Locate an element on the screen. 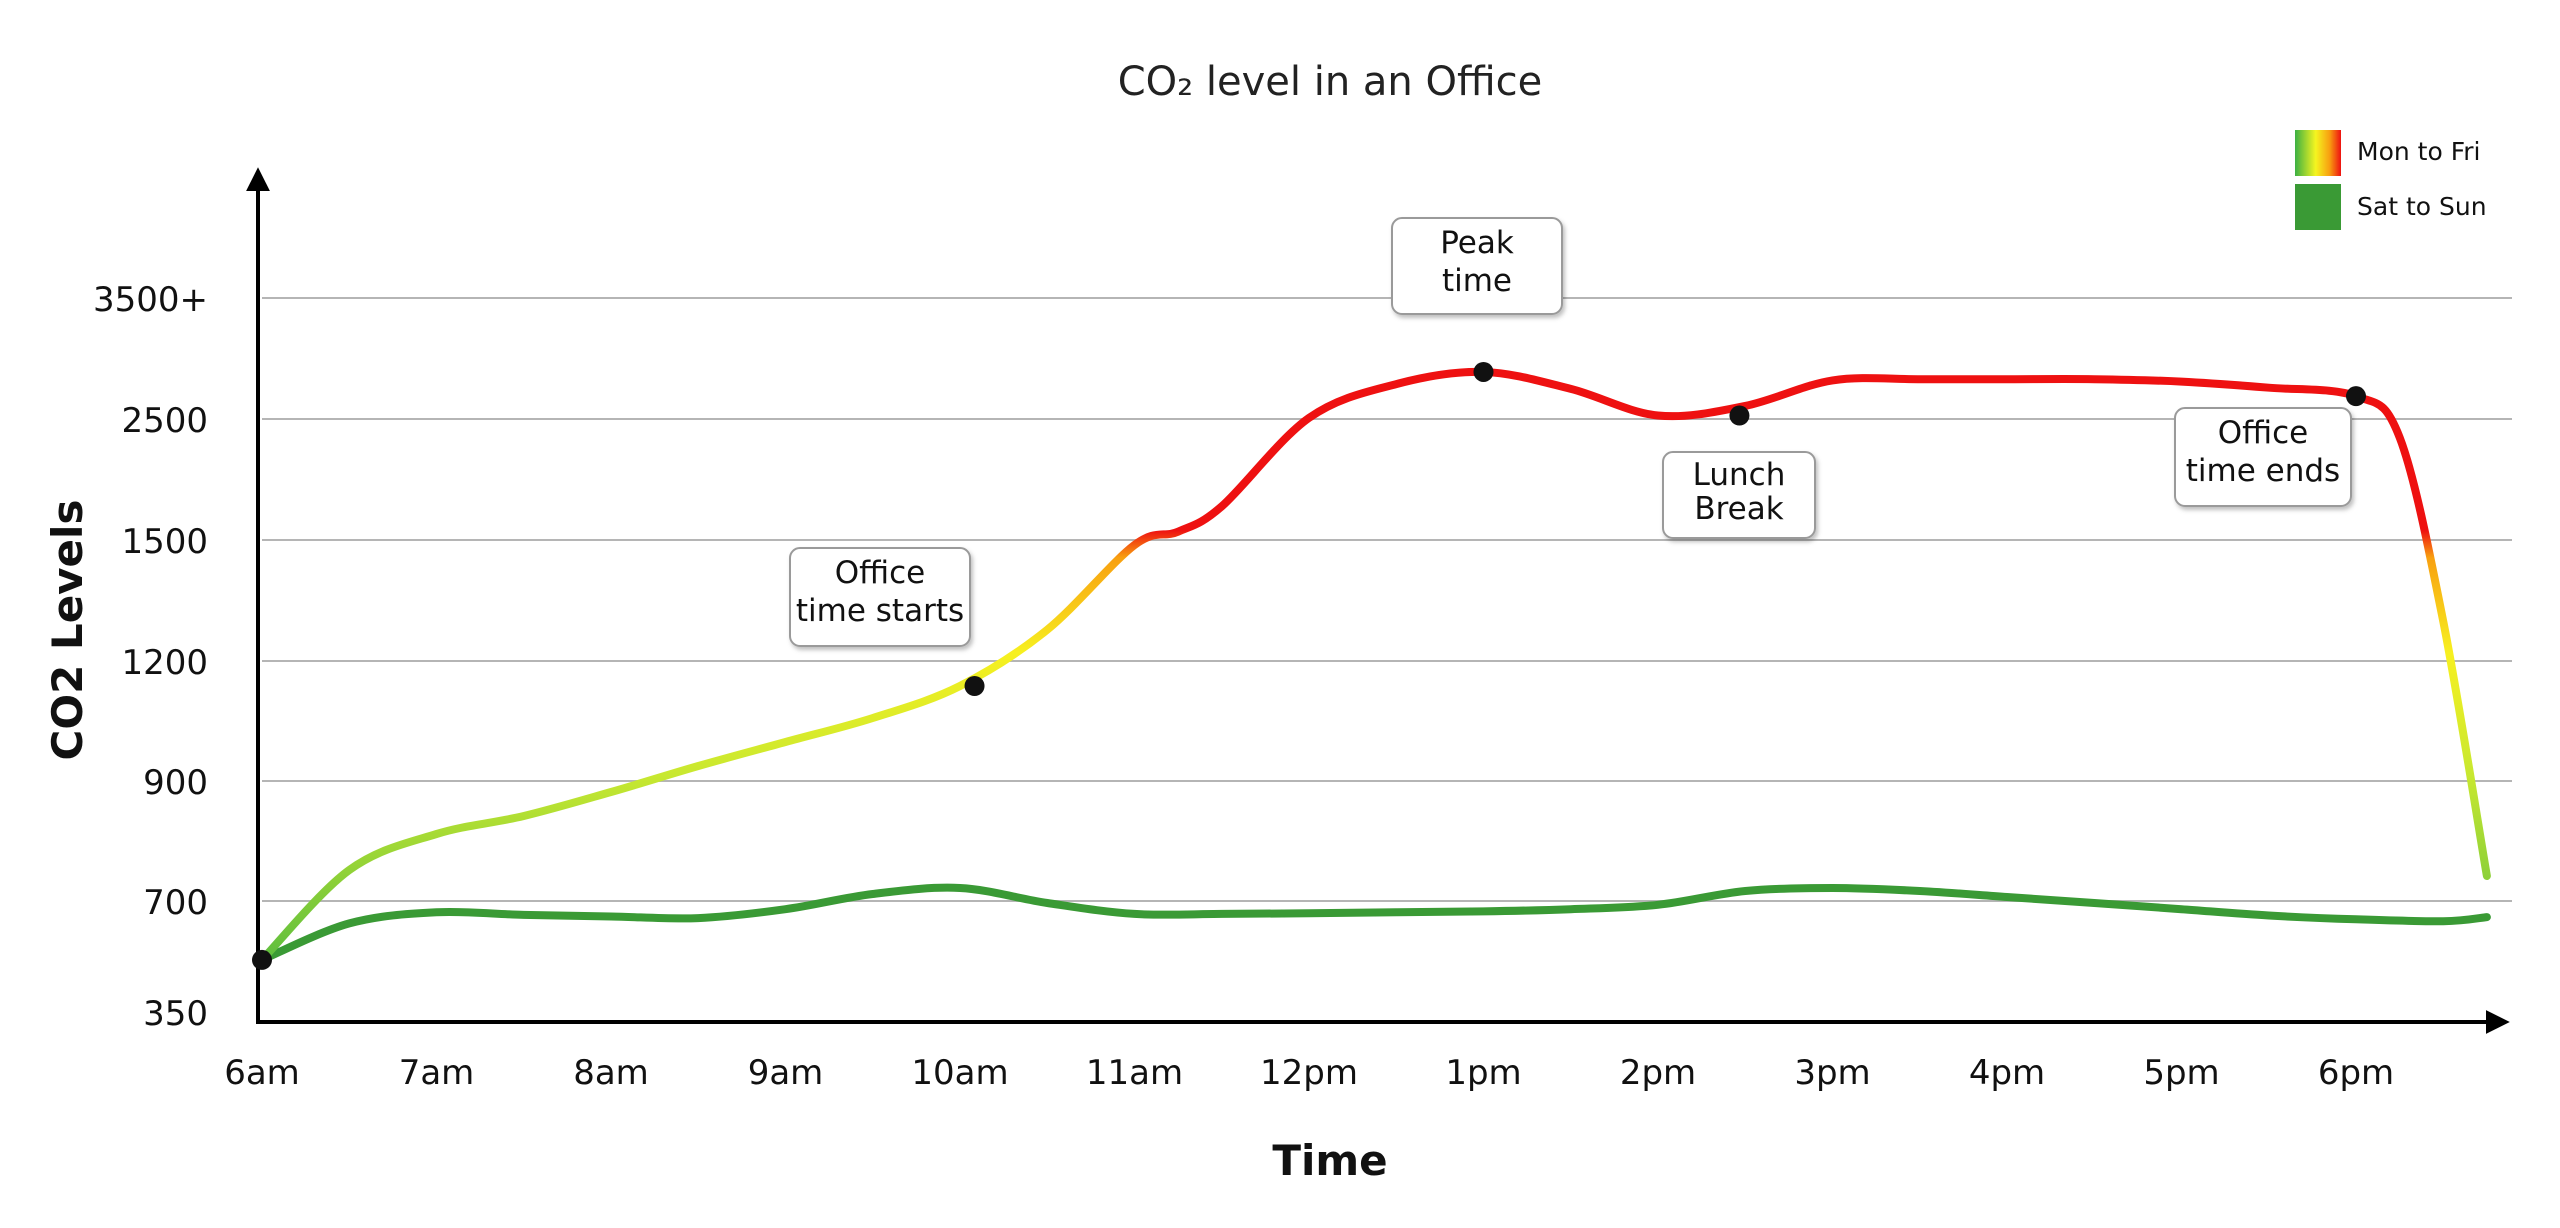  y-tick-label: 900 is located at coordinates (175, 783).